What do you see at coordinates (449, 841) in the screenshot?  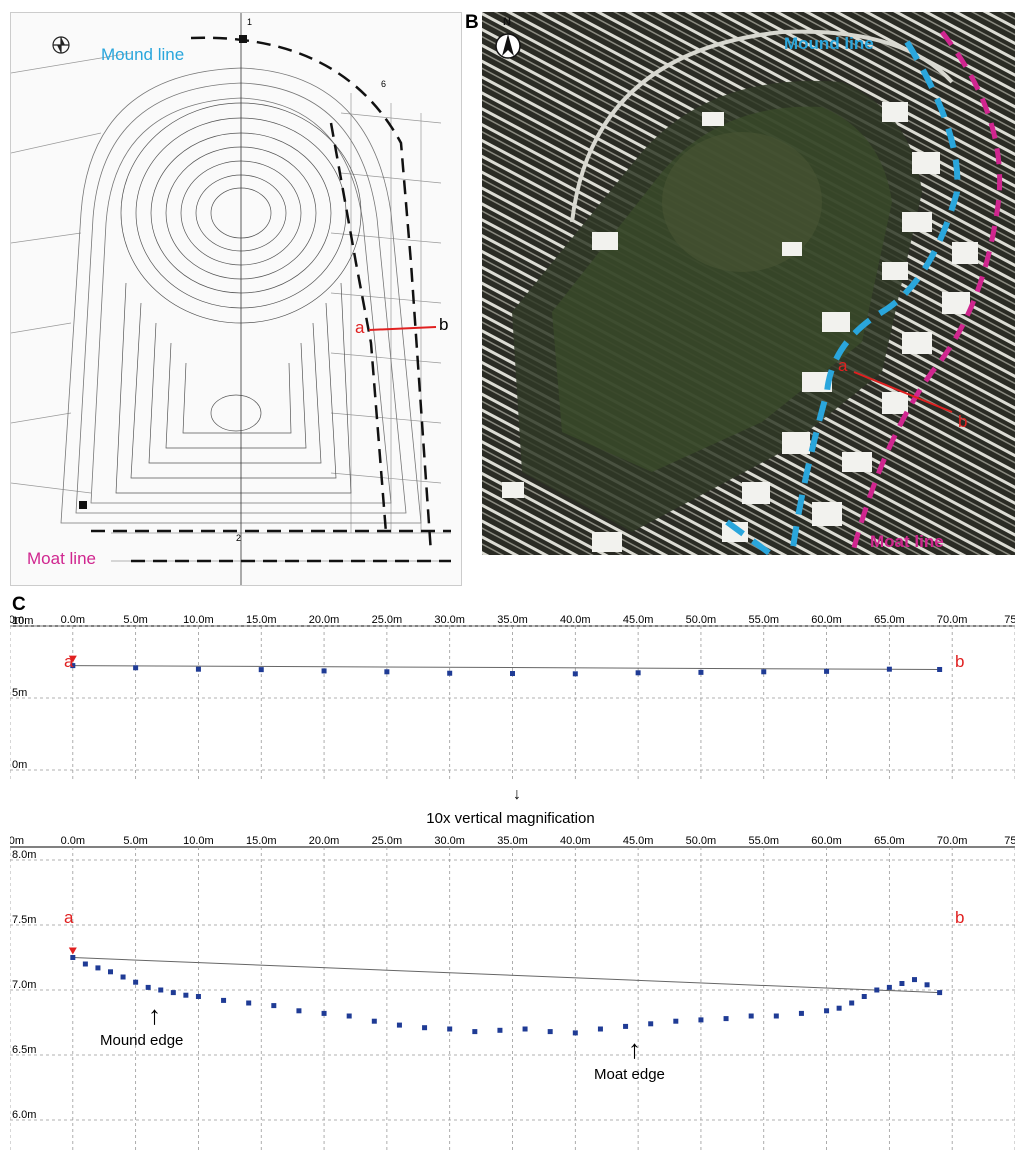 I see `x-tick-label: 30.0m` at bounding box center [449, 841].